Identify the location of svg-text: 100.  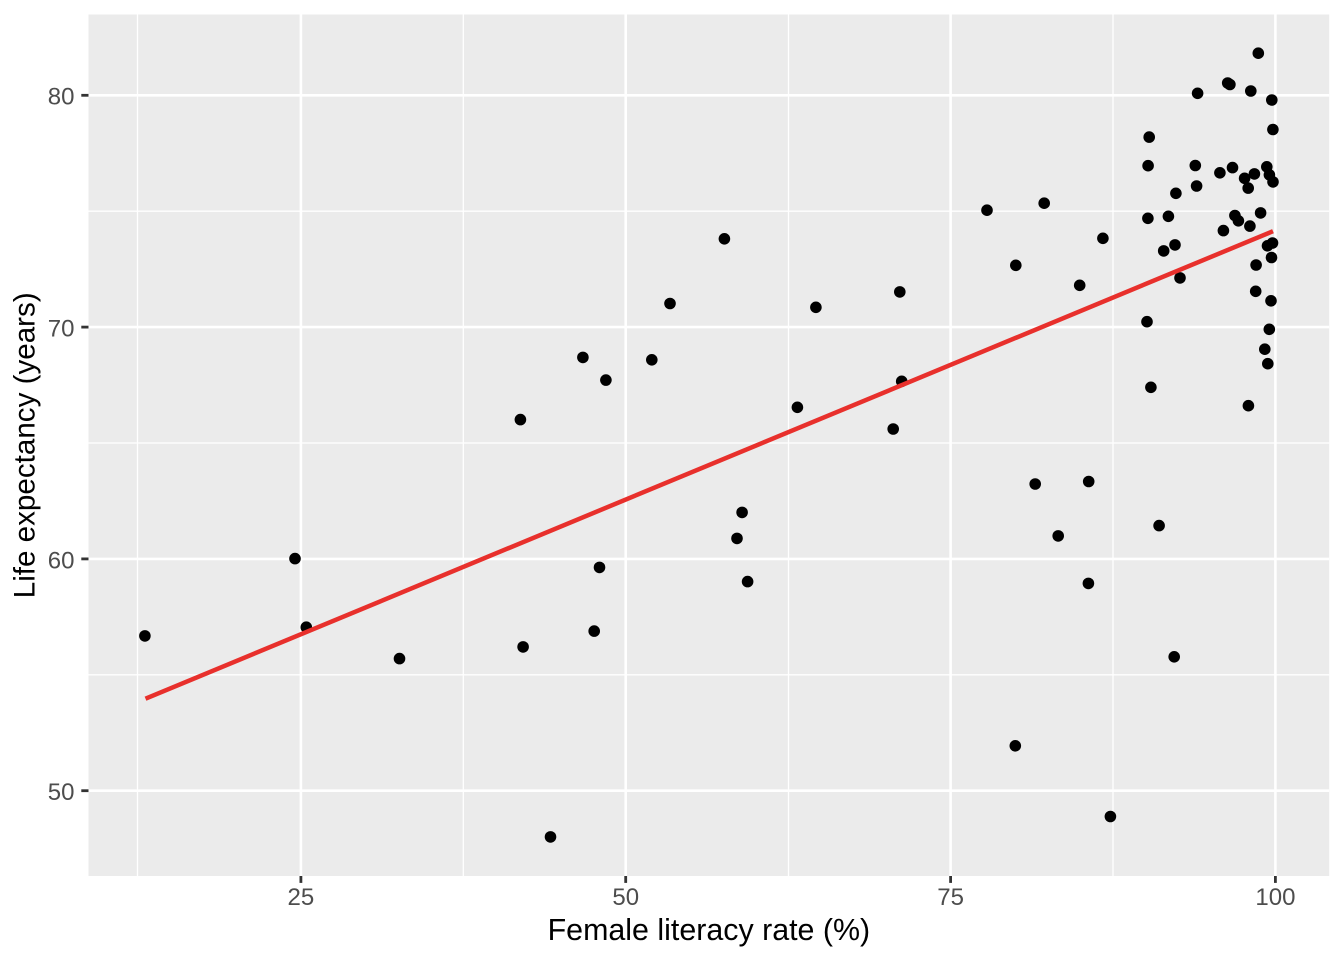
(1275, 897).